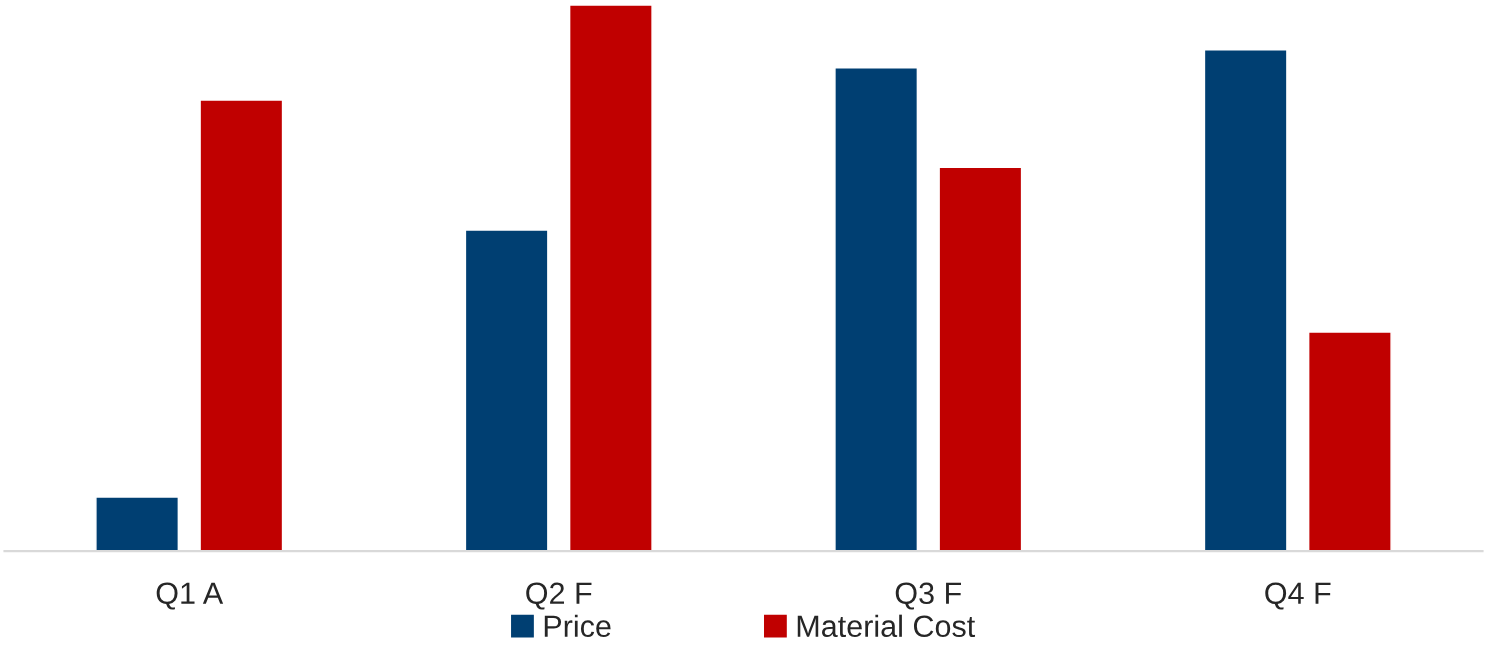 This screenshot has height=664, width=1487. Describe the element at coordinates (928, 596) in the screenshot. I see `x-tick-label: Q3 F` at that location.